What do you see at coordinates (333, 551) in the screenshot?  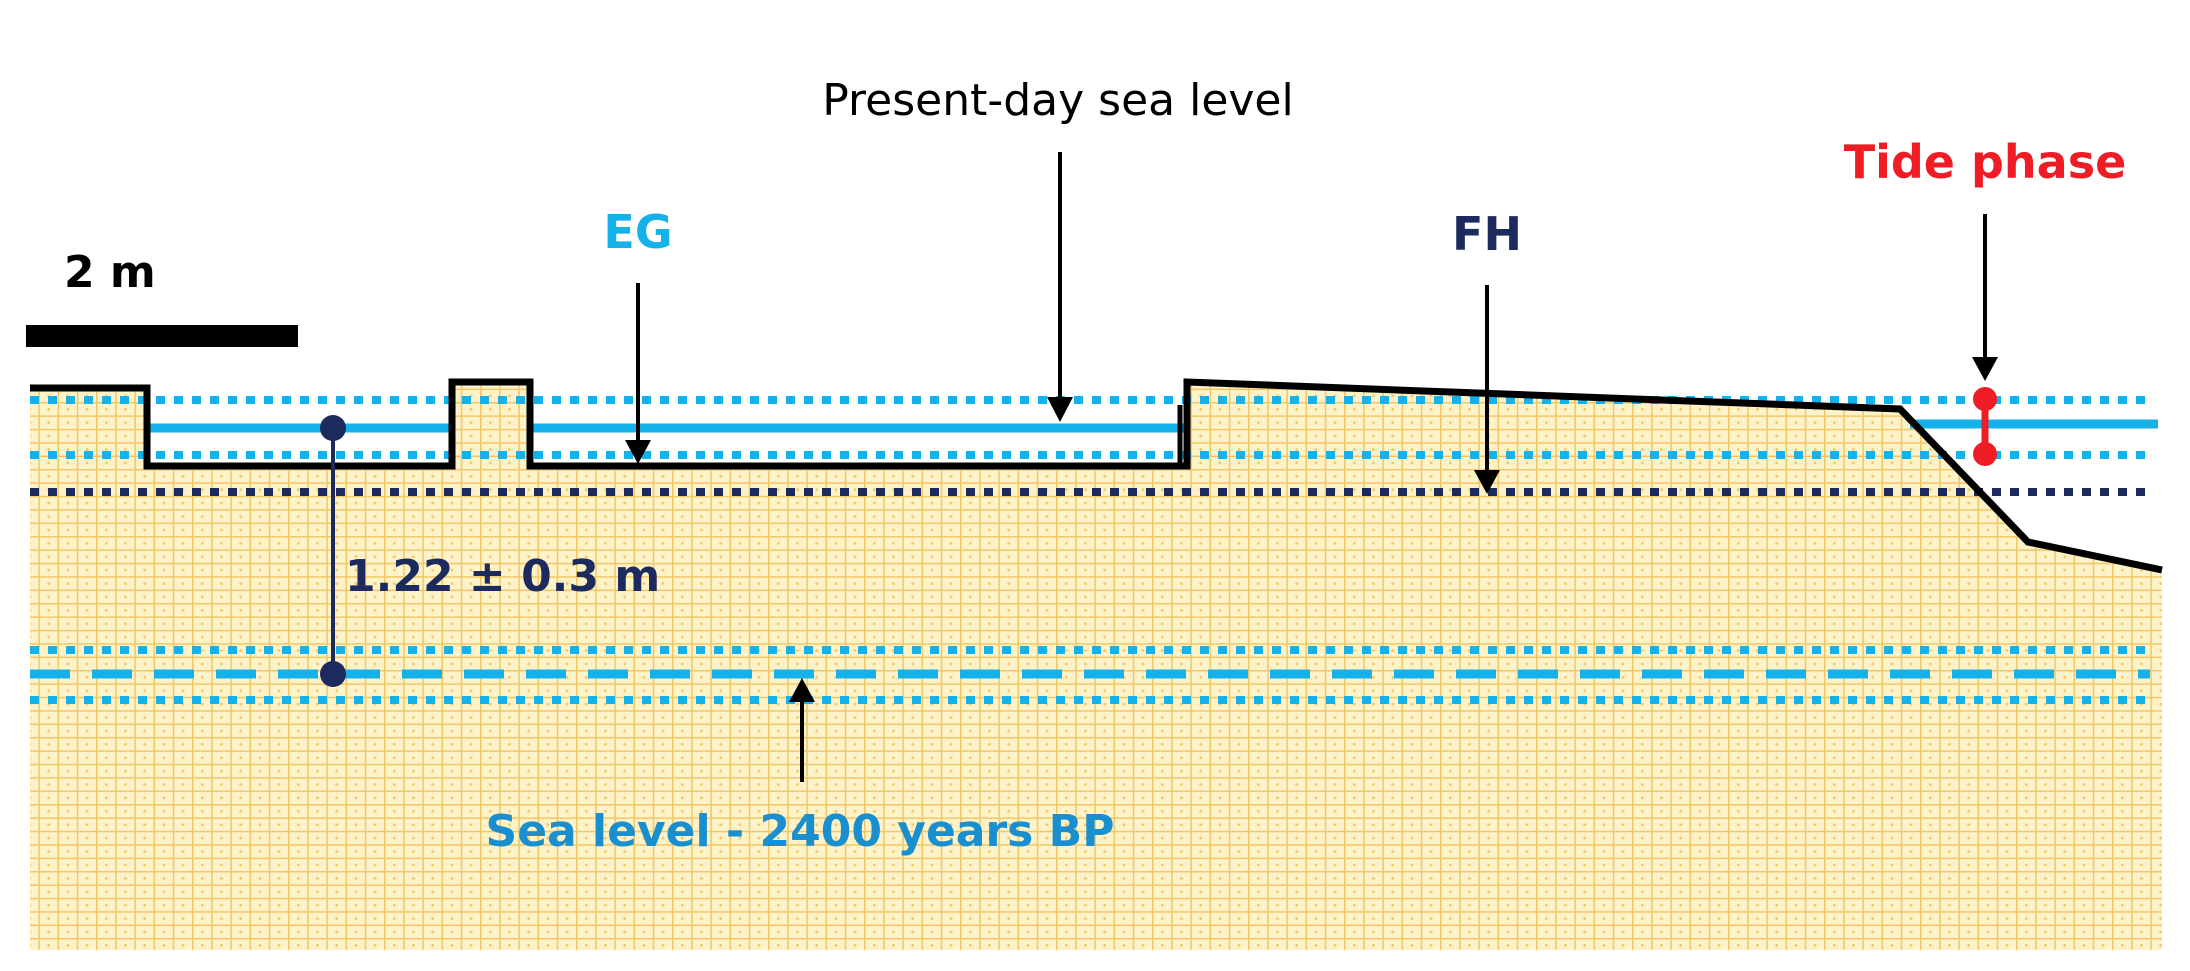 I see `offset-measurement` at bounding box center [333, 551].